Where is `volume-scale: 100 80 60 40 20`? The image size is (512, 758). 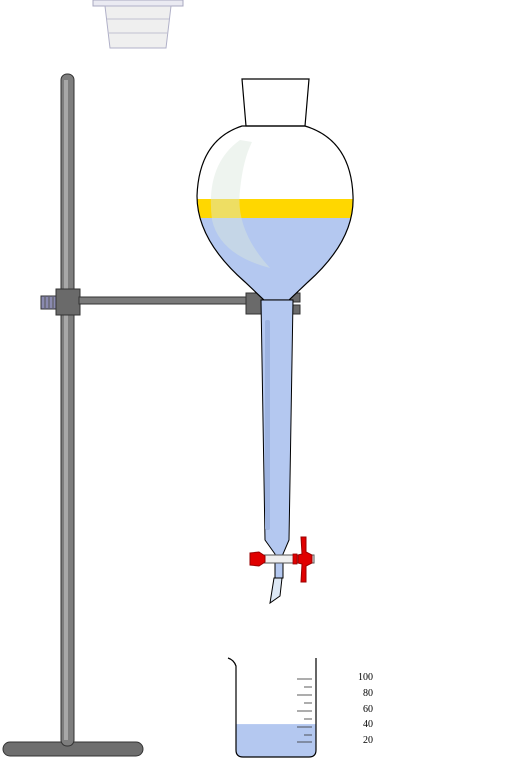 volume-scale: 100 80 60 40 20 is located at coordinates (365, 709).